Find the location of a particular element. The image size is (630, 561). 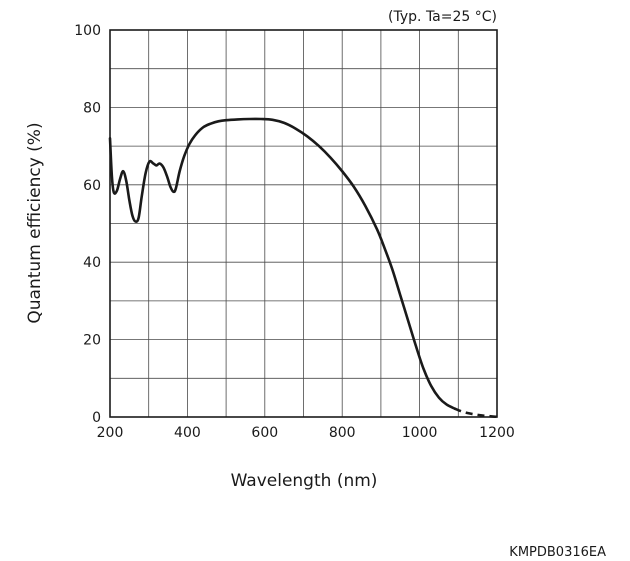

condition-note: (Typ. Ta=25 °C) is located at coordinates (442, 17).